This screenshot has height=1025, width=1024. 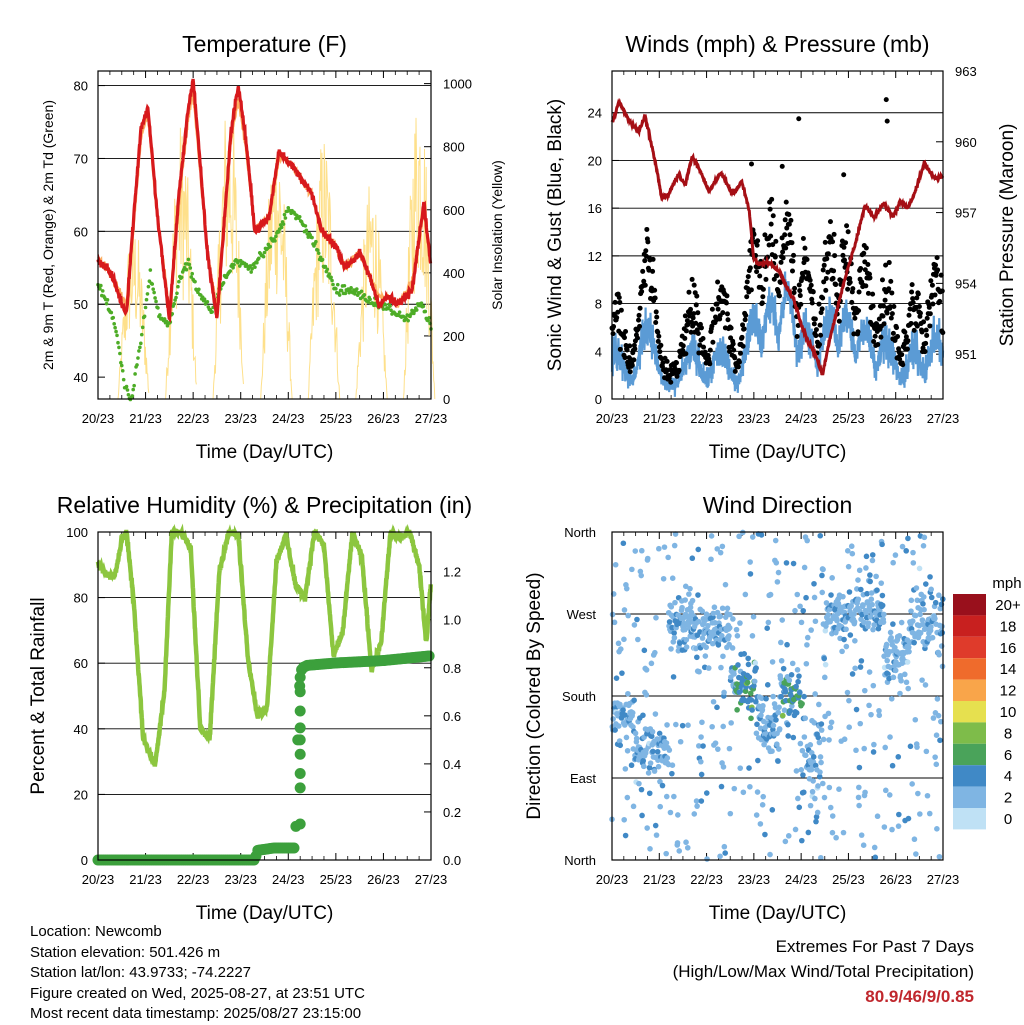 I want to click on x-tick-label: 24/23, so click(x=288, y=418).